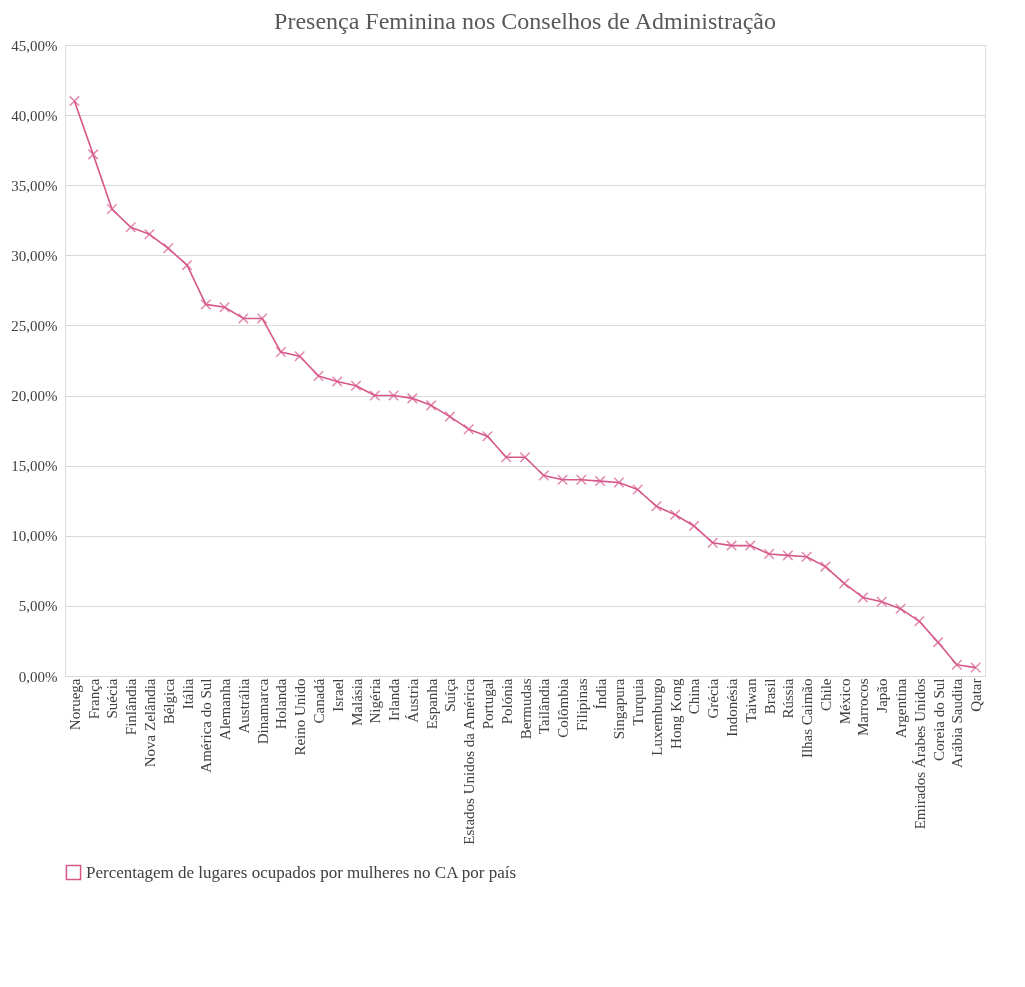  Describe the element at coordinates (487, 704) in the screenshot. I see `x-tick-label: Portugal` at that location.